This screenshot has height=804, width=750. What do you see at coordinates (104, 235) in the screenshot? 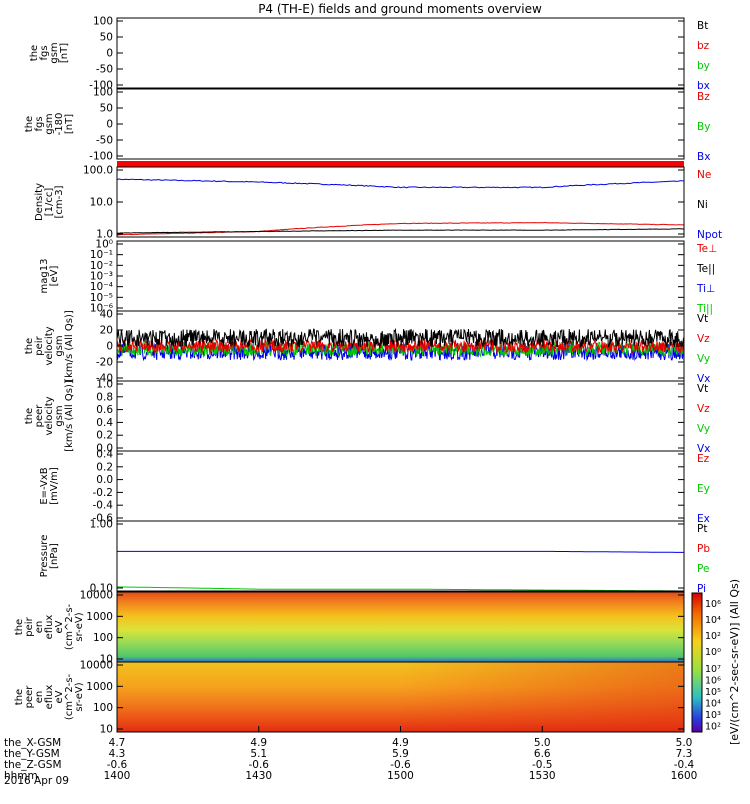
I see `y-tick-label: 1.0` at bounding box center [104, 235].